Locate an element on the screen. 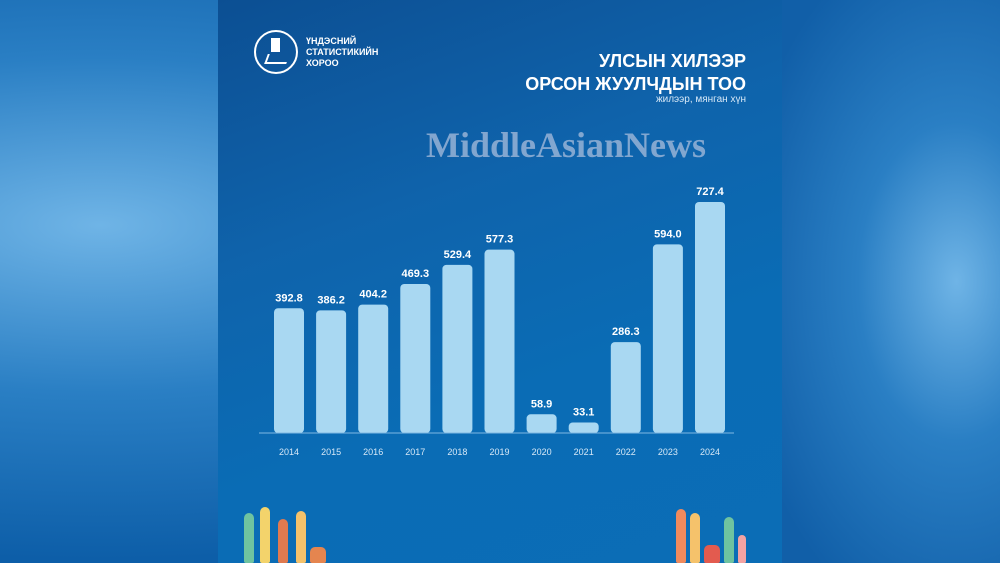 This screenshot has height=563, width=1000. category-label: 2024 is located at coordinates (710, 452).